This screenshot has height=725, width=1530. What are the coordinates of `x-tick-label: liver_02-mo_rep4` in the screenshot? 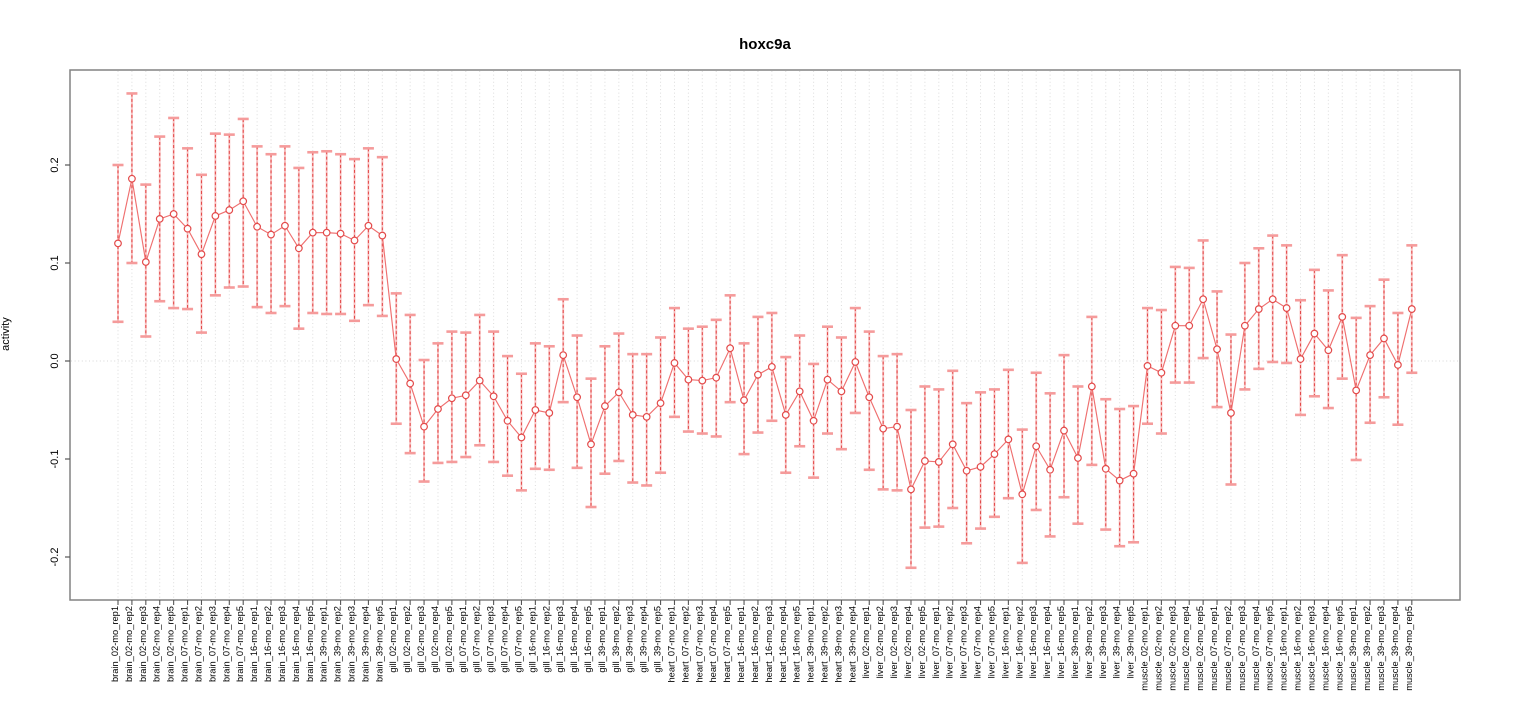 It's located at (908, 642).